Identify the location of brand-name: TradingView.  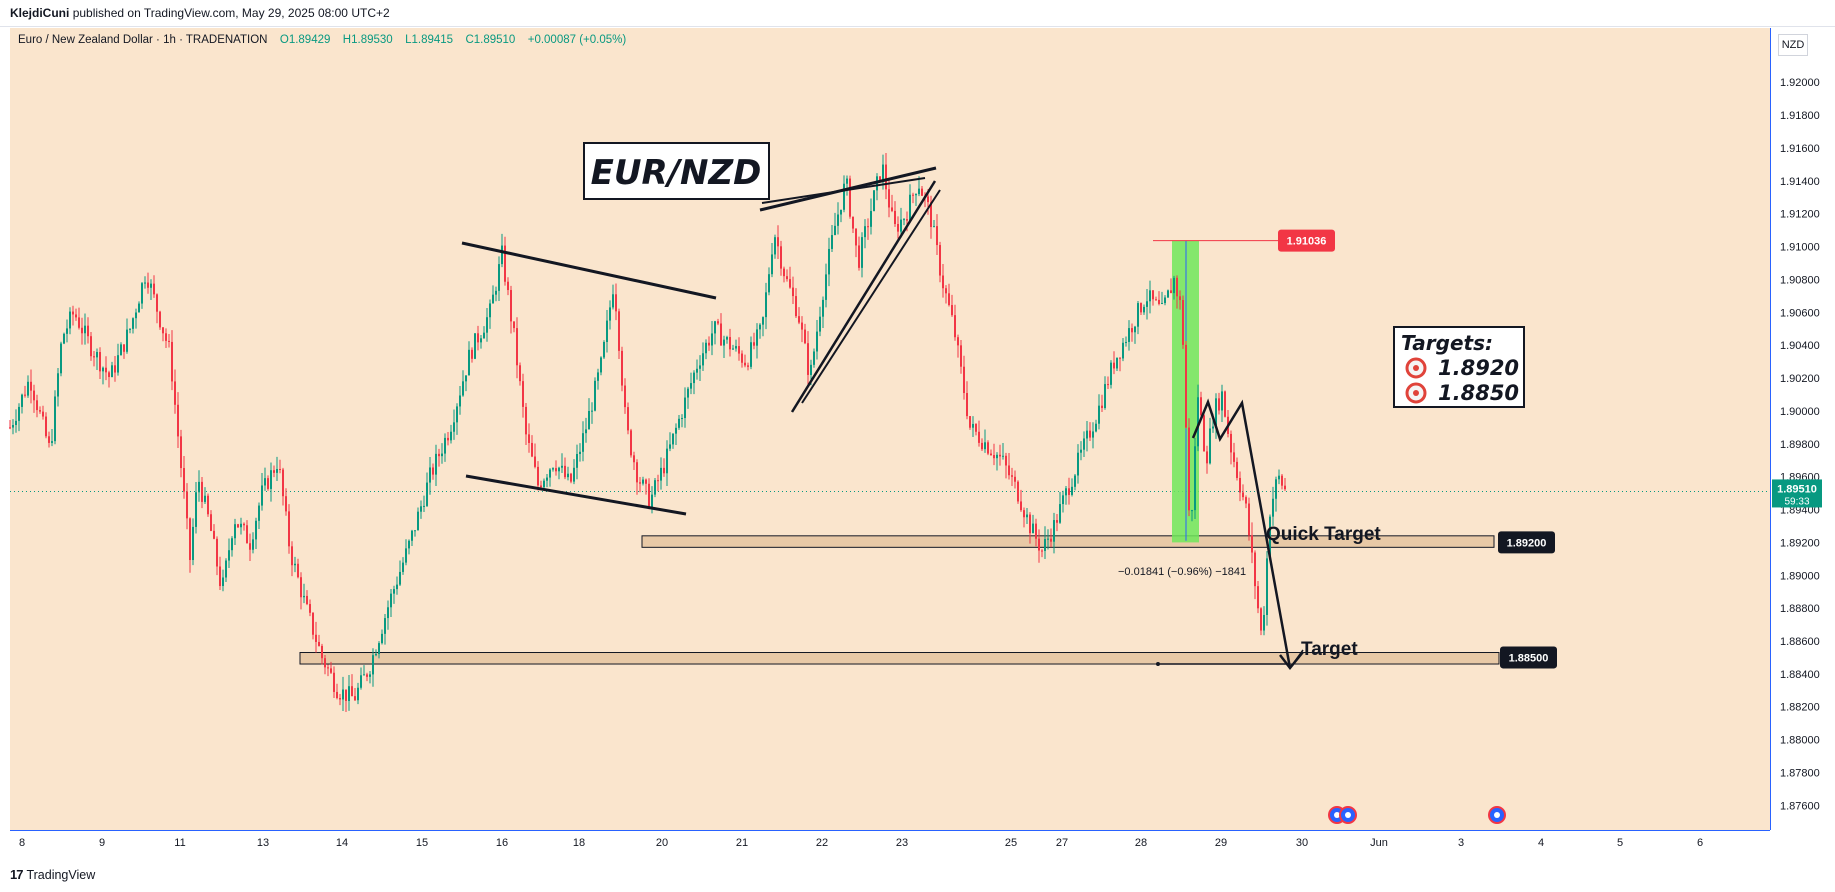
(61, 874).